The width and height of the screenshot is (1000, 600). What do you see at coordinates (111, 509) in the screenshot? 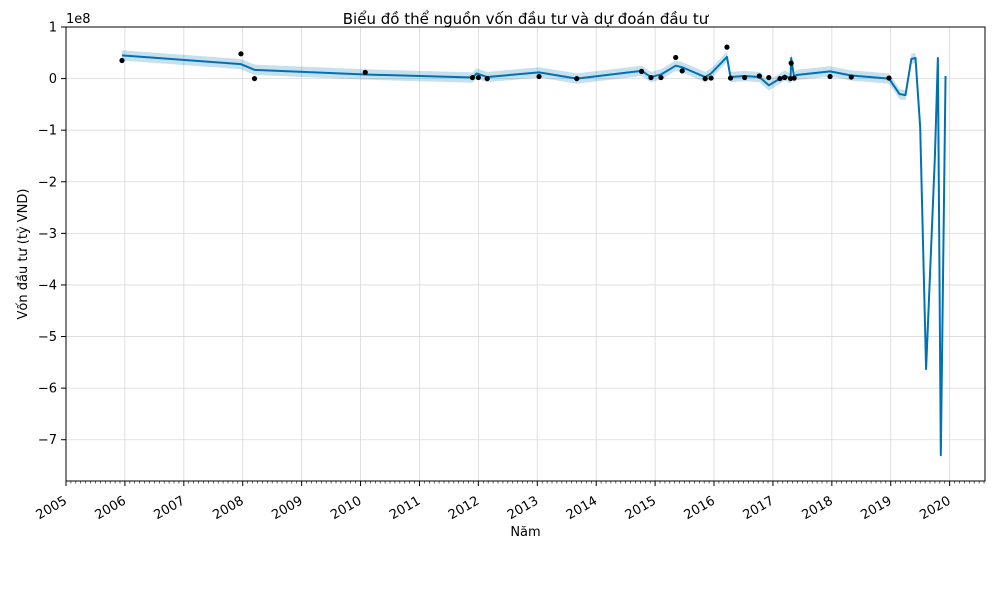
I see `x-tick-label: 2006` at bounding box center [111, 509].